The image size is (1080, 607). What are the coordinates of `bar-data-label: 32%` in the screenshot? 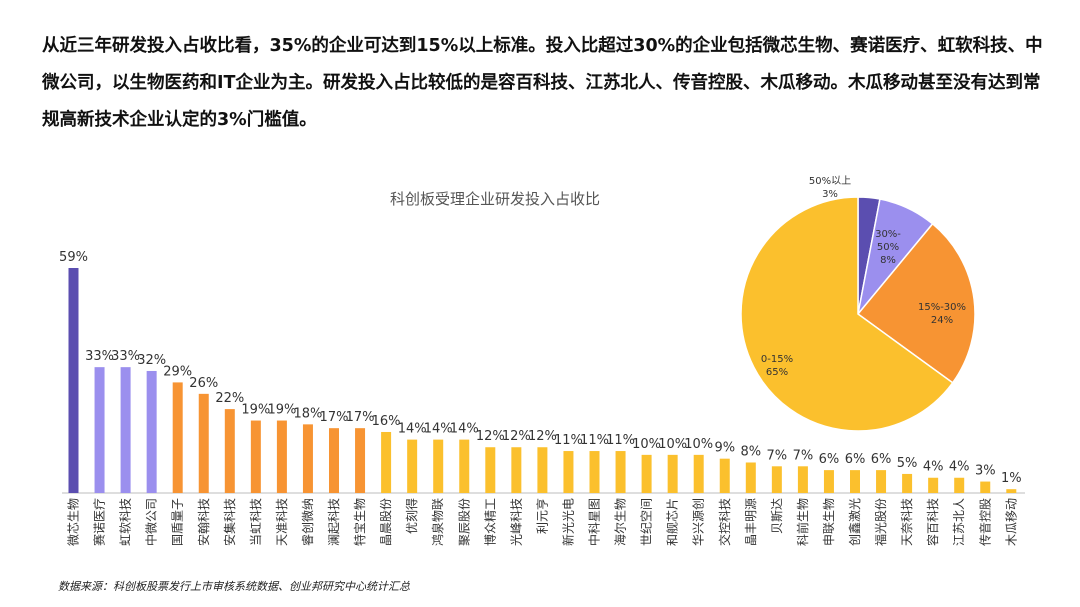 It's located at (151, 360).